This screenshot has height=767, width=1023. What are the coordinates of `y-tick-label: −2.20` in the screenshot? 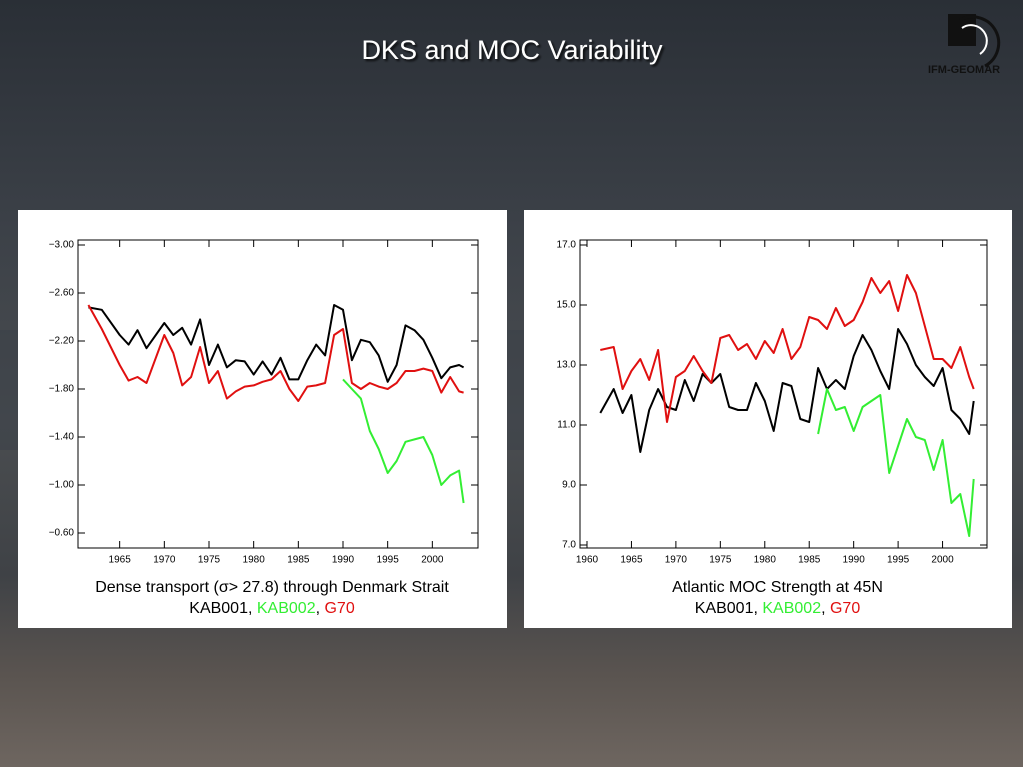 It's located at (62, 341).